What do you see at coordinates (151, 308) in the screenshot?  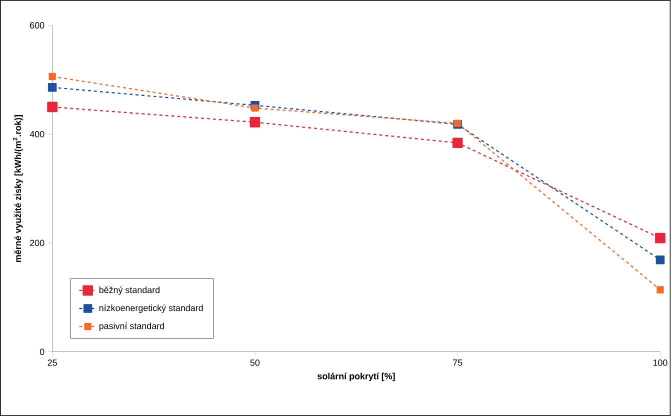 I see `legend-label: nízkoenergetický standard` at bounding box center [151, 308].